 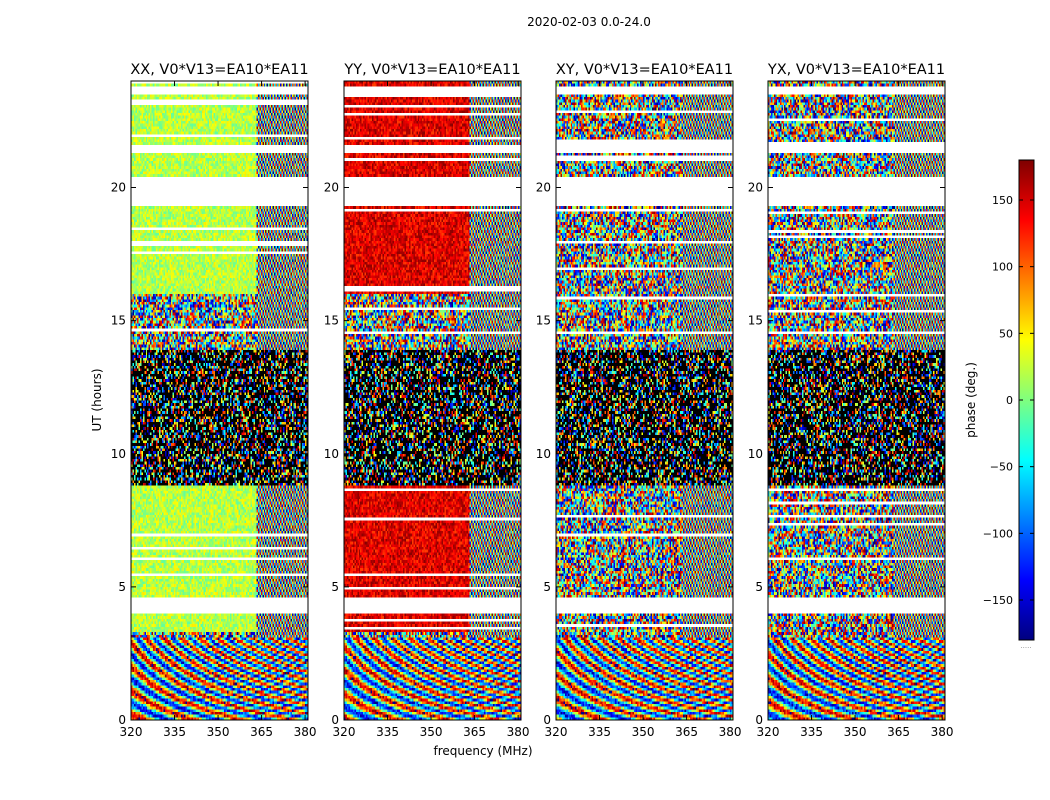 What do you see at coordinates (1002, 267) in the screenshot?
I see `colorbar-tick-label: 100` at bounding box center [1002, 267].